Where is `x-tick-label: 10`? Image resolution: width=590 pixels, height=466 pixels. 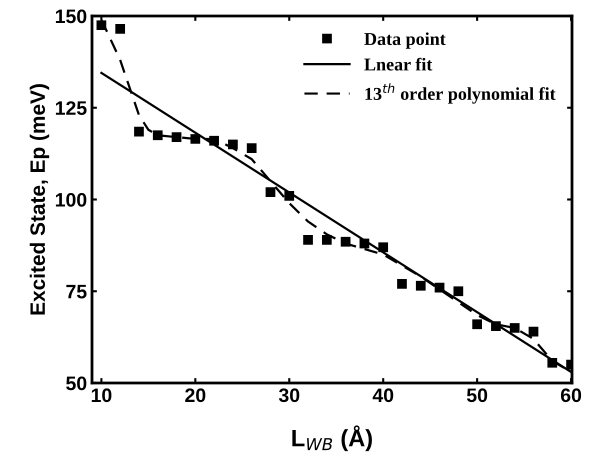 x-tick-label: 10 is located at coordinates (102, 395).